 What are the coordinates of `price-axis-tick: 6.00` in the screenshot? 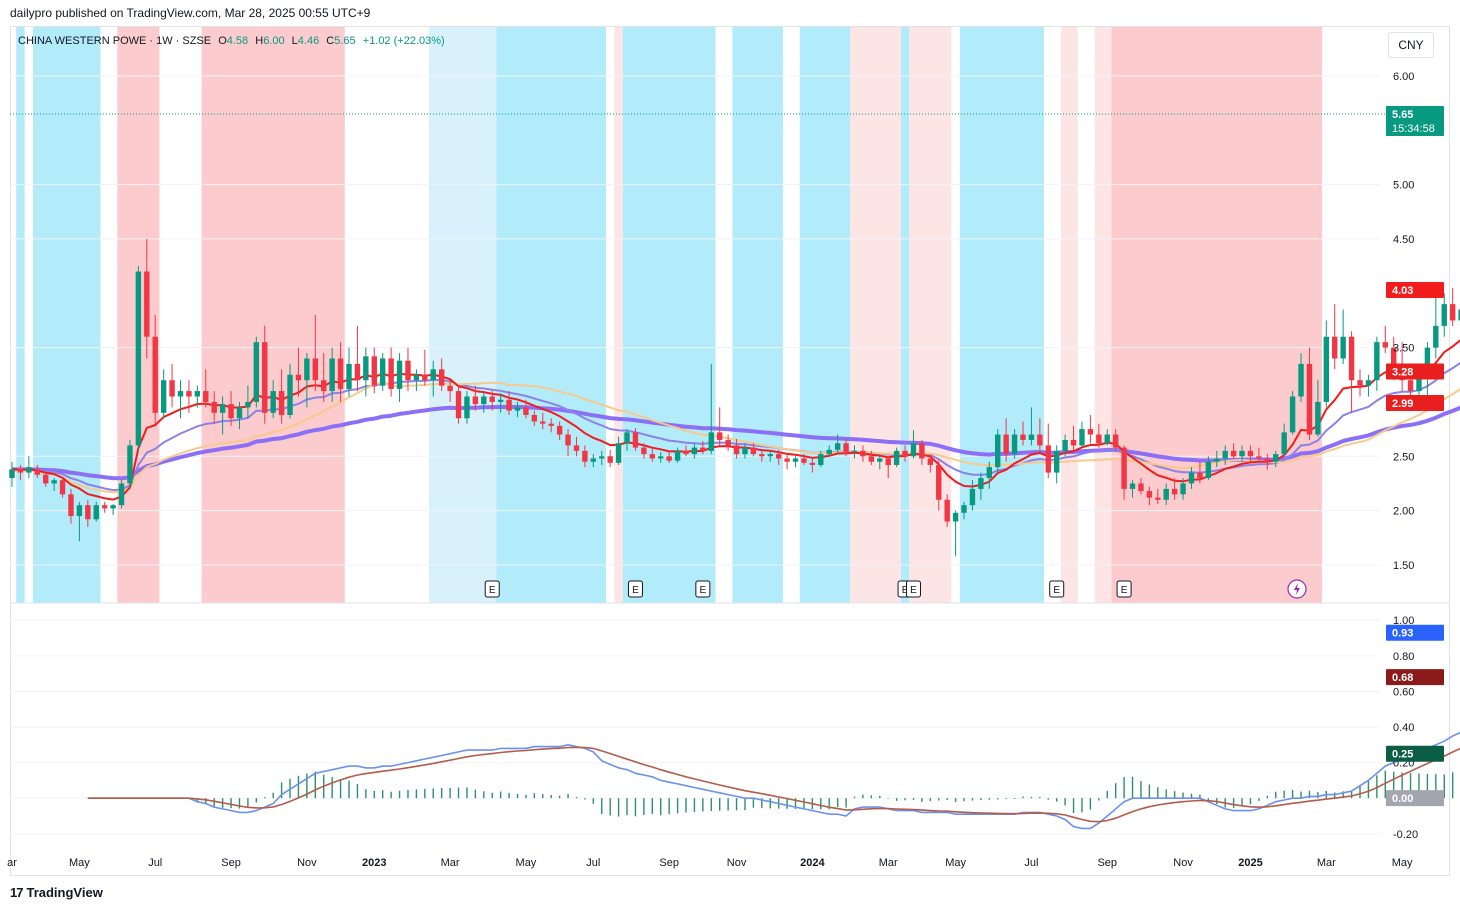 It's located at (1403, 77).